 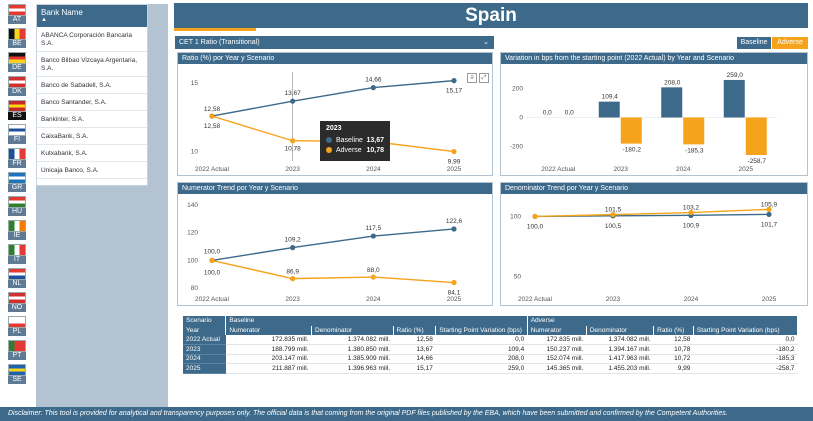 What do you see at coordinates (92, 153) in the screenshot?
I see `bank-item: Kutxabank, S.A.` at bounding box center [92, 153].